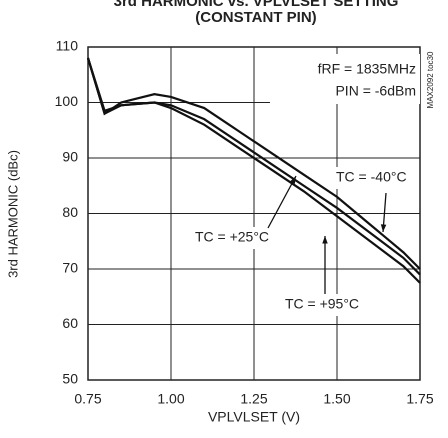  I want to click on y-axis-label: 3rd HARMONIC (dBc), so click(12, 214).